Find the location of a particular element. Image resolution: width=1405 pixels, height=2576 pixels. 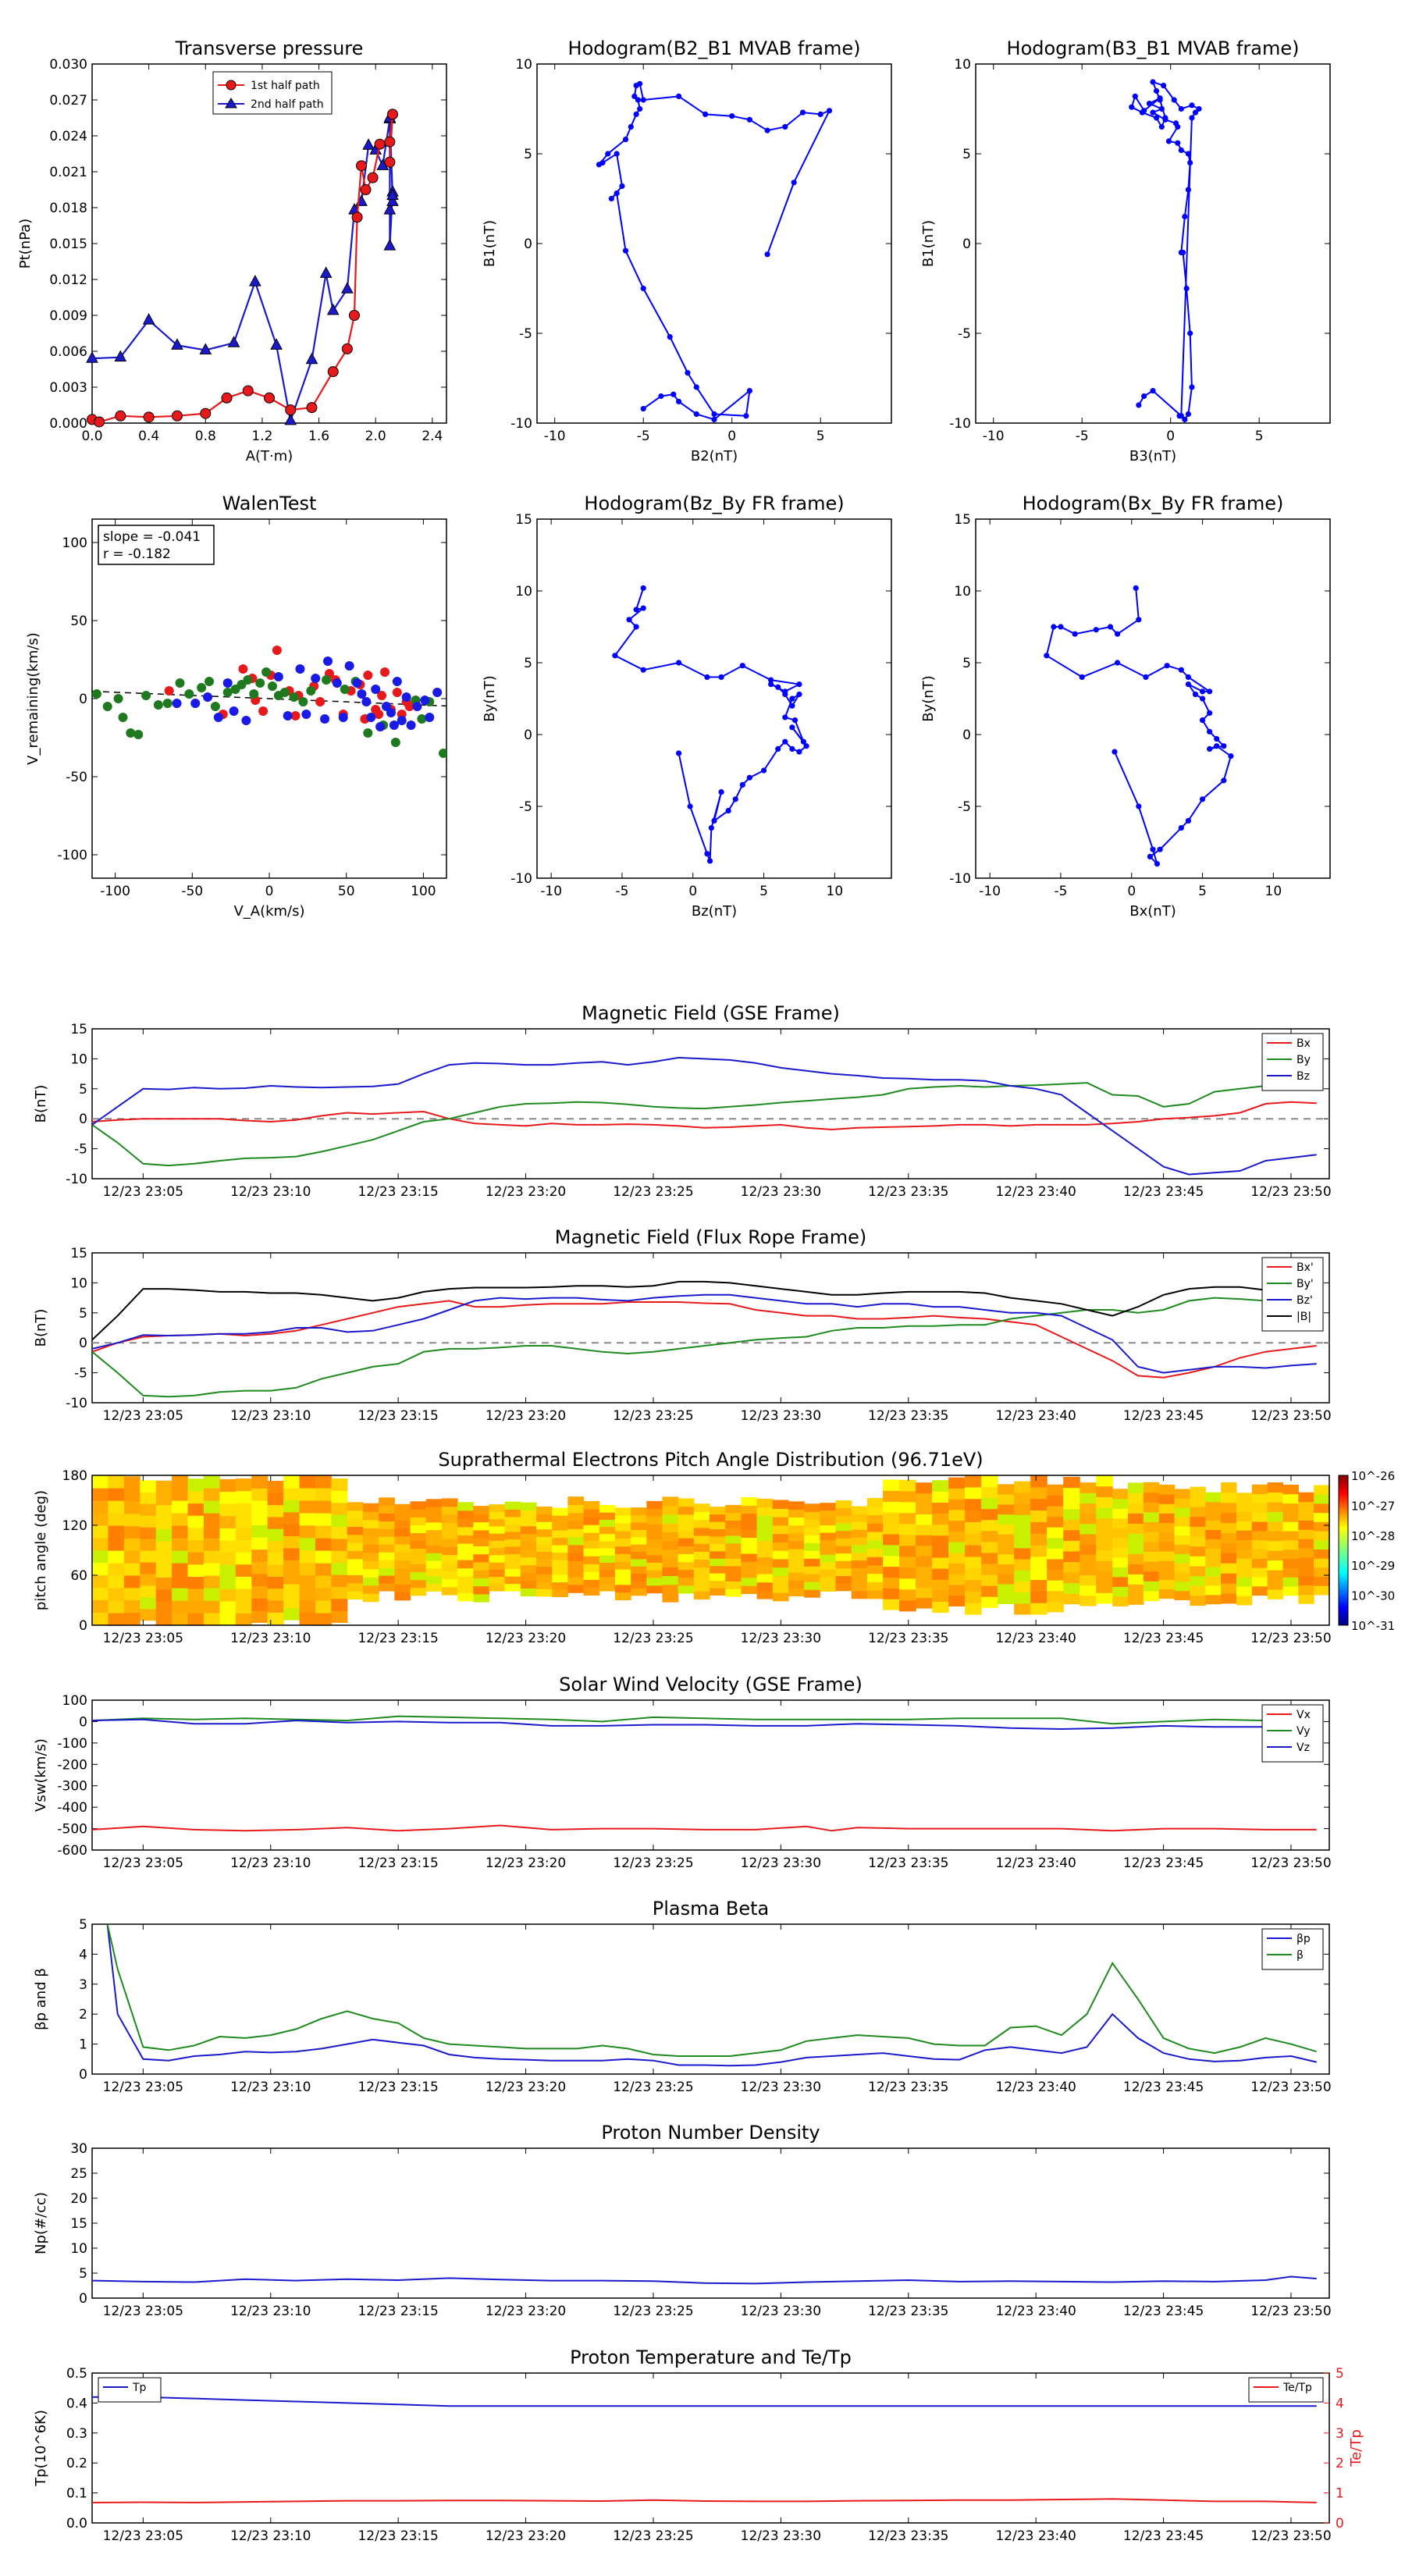

y-axis-label: Vsw(km/s) is located at coordinates (41, 1775).